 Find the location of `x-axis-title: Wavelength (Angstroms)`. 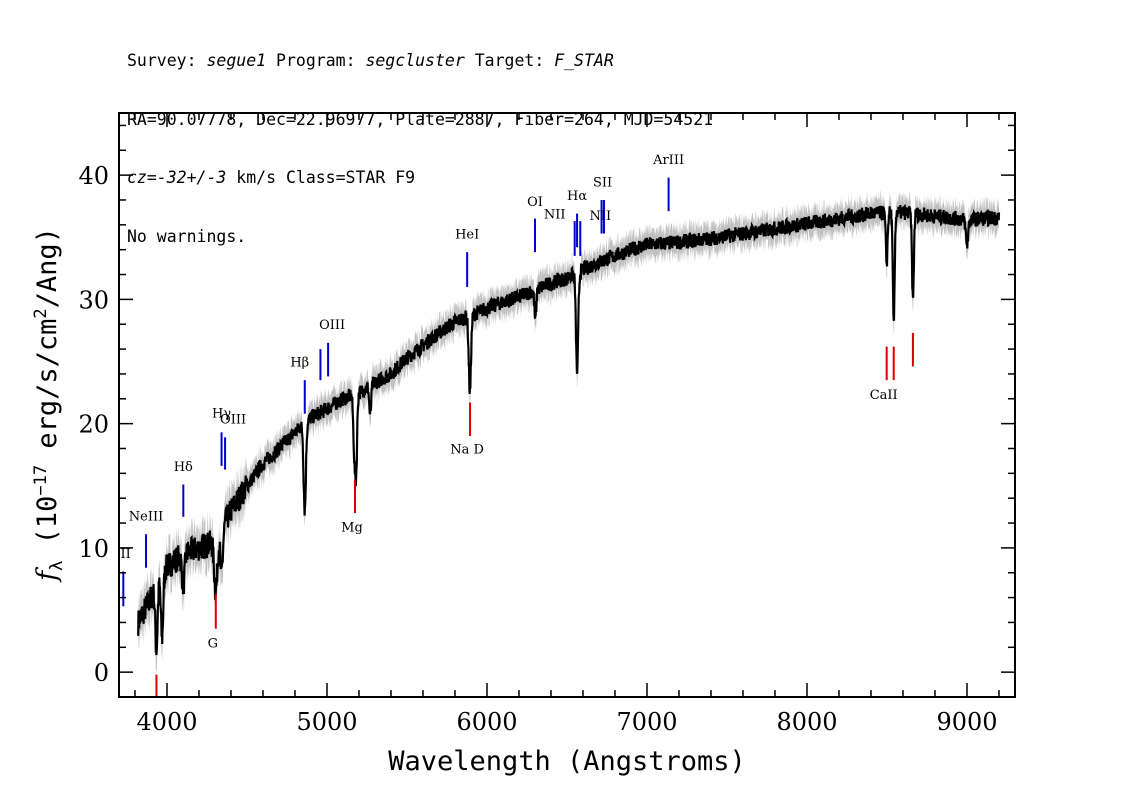

x-axis-title: Wavelength (Angstroms) is located at coordinates (567, 761).